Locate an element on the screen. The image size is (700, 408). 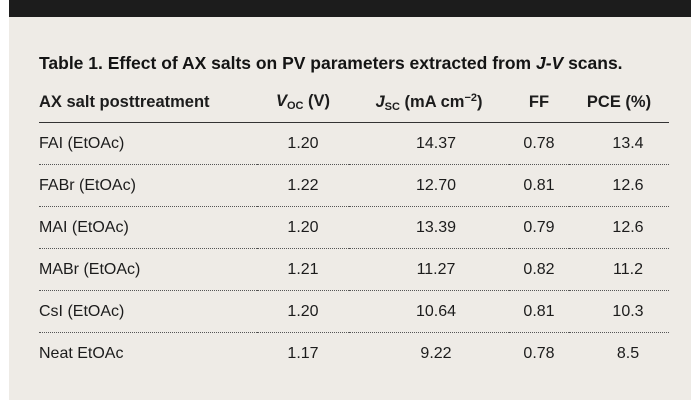
cell-jsc: 14.37 is located at coordinates (436, 143).